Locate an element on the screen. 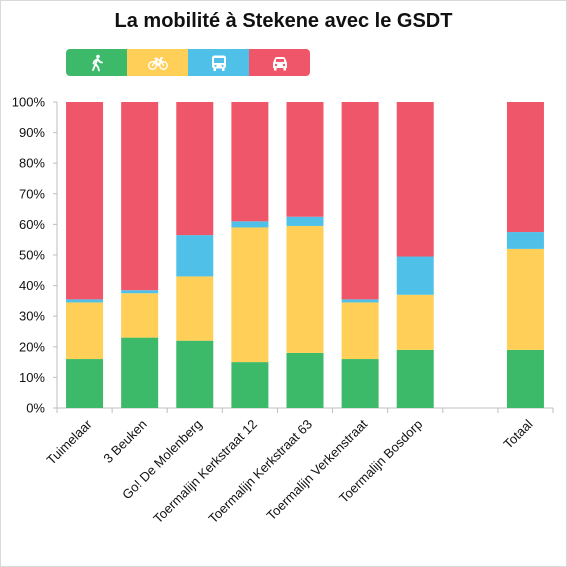 This screenshot has height=567, width=567. x-category-label: Toermalijn Kerkstraat 63 is located at coordinates (260, 472).